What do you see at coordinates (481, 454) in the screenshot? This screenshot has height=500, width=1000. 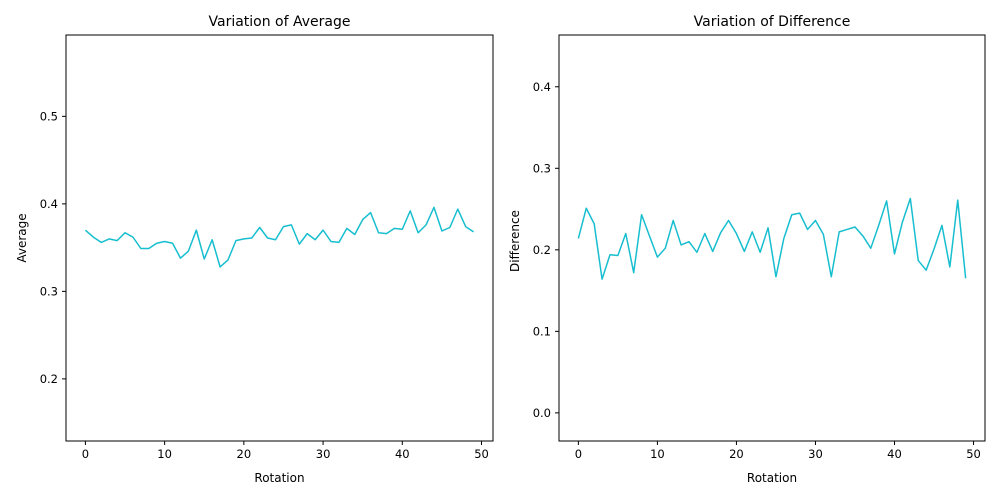 I see `average-x-tick-label: 50` at bounding box center [481, 454].